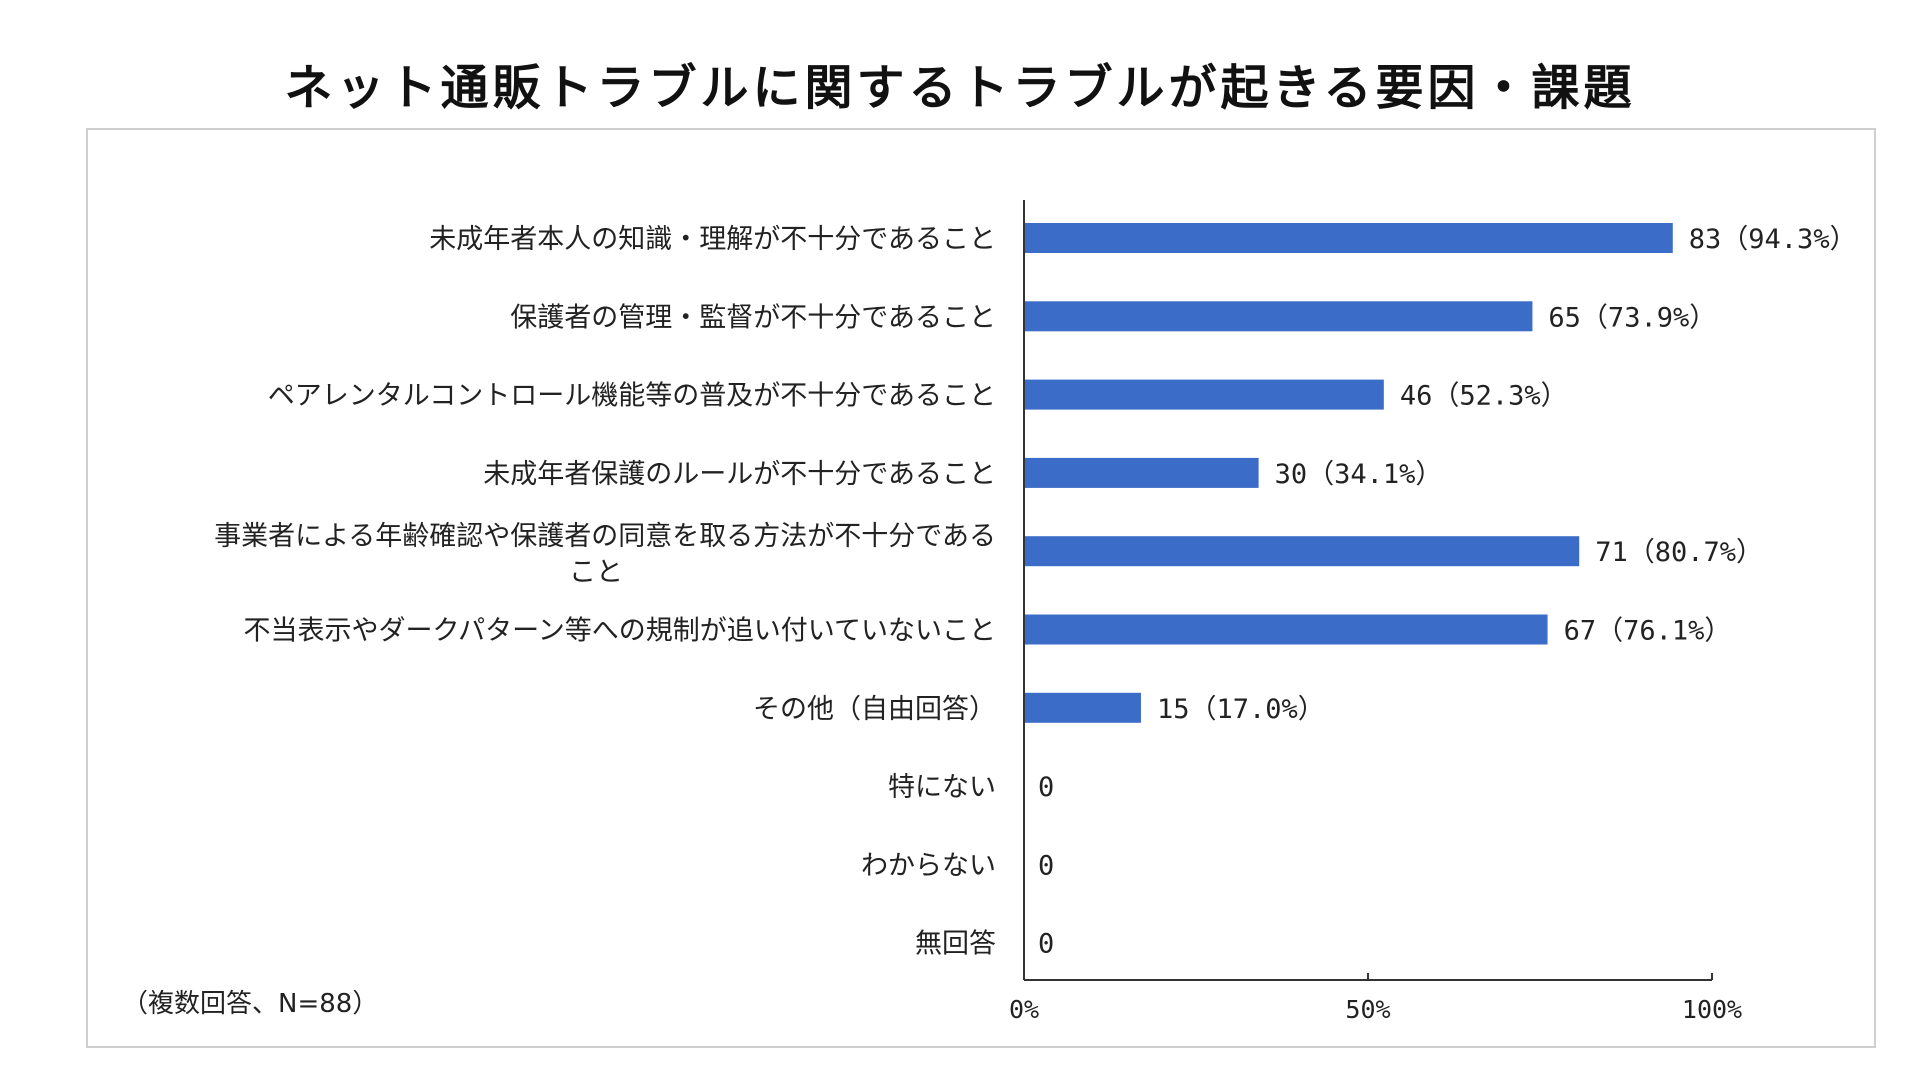 This screenshot has width=1920, height=1080. Describe the element at coordinates (1359, 474) in the screenshot. I see `value-label: 30（34.1%）` at that location.